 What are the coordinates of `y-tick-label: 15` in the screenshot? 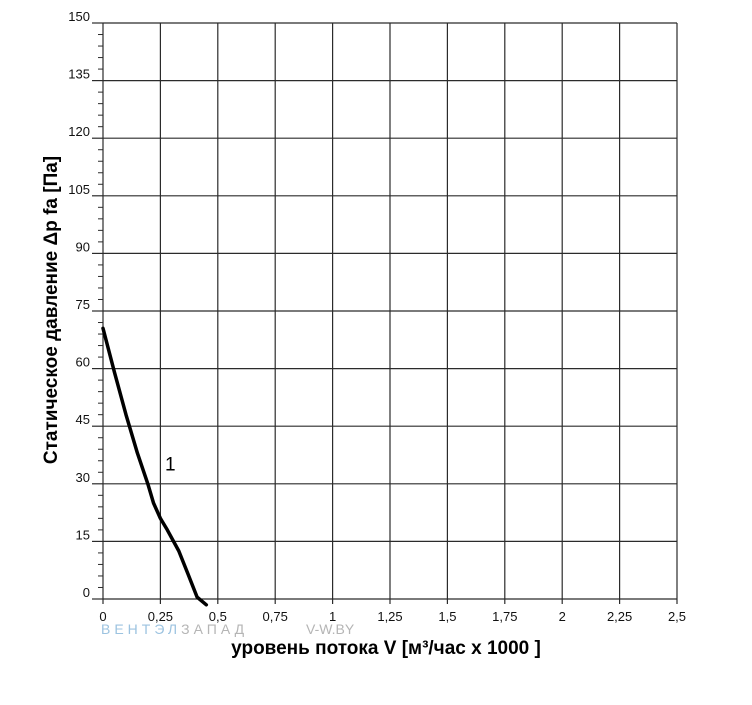 It's located at (83, 534).